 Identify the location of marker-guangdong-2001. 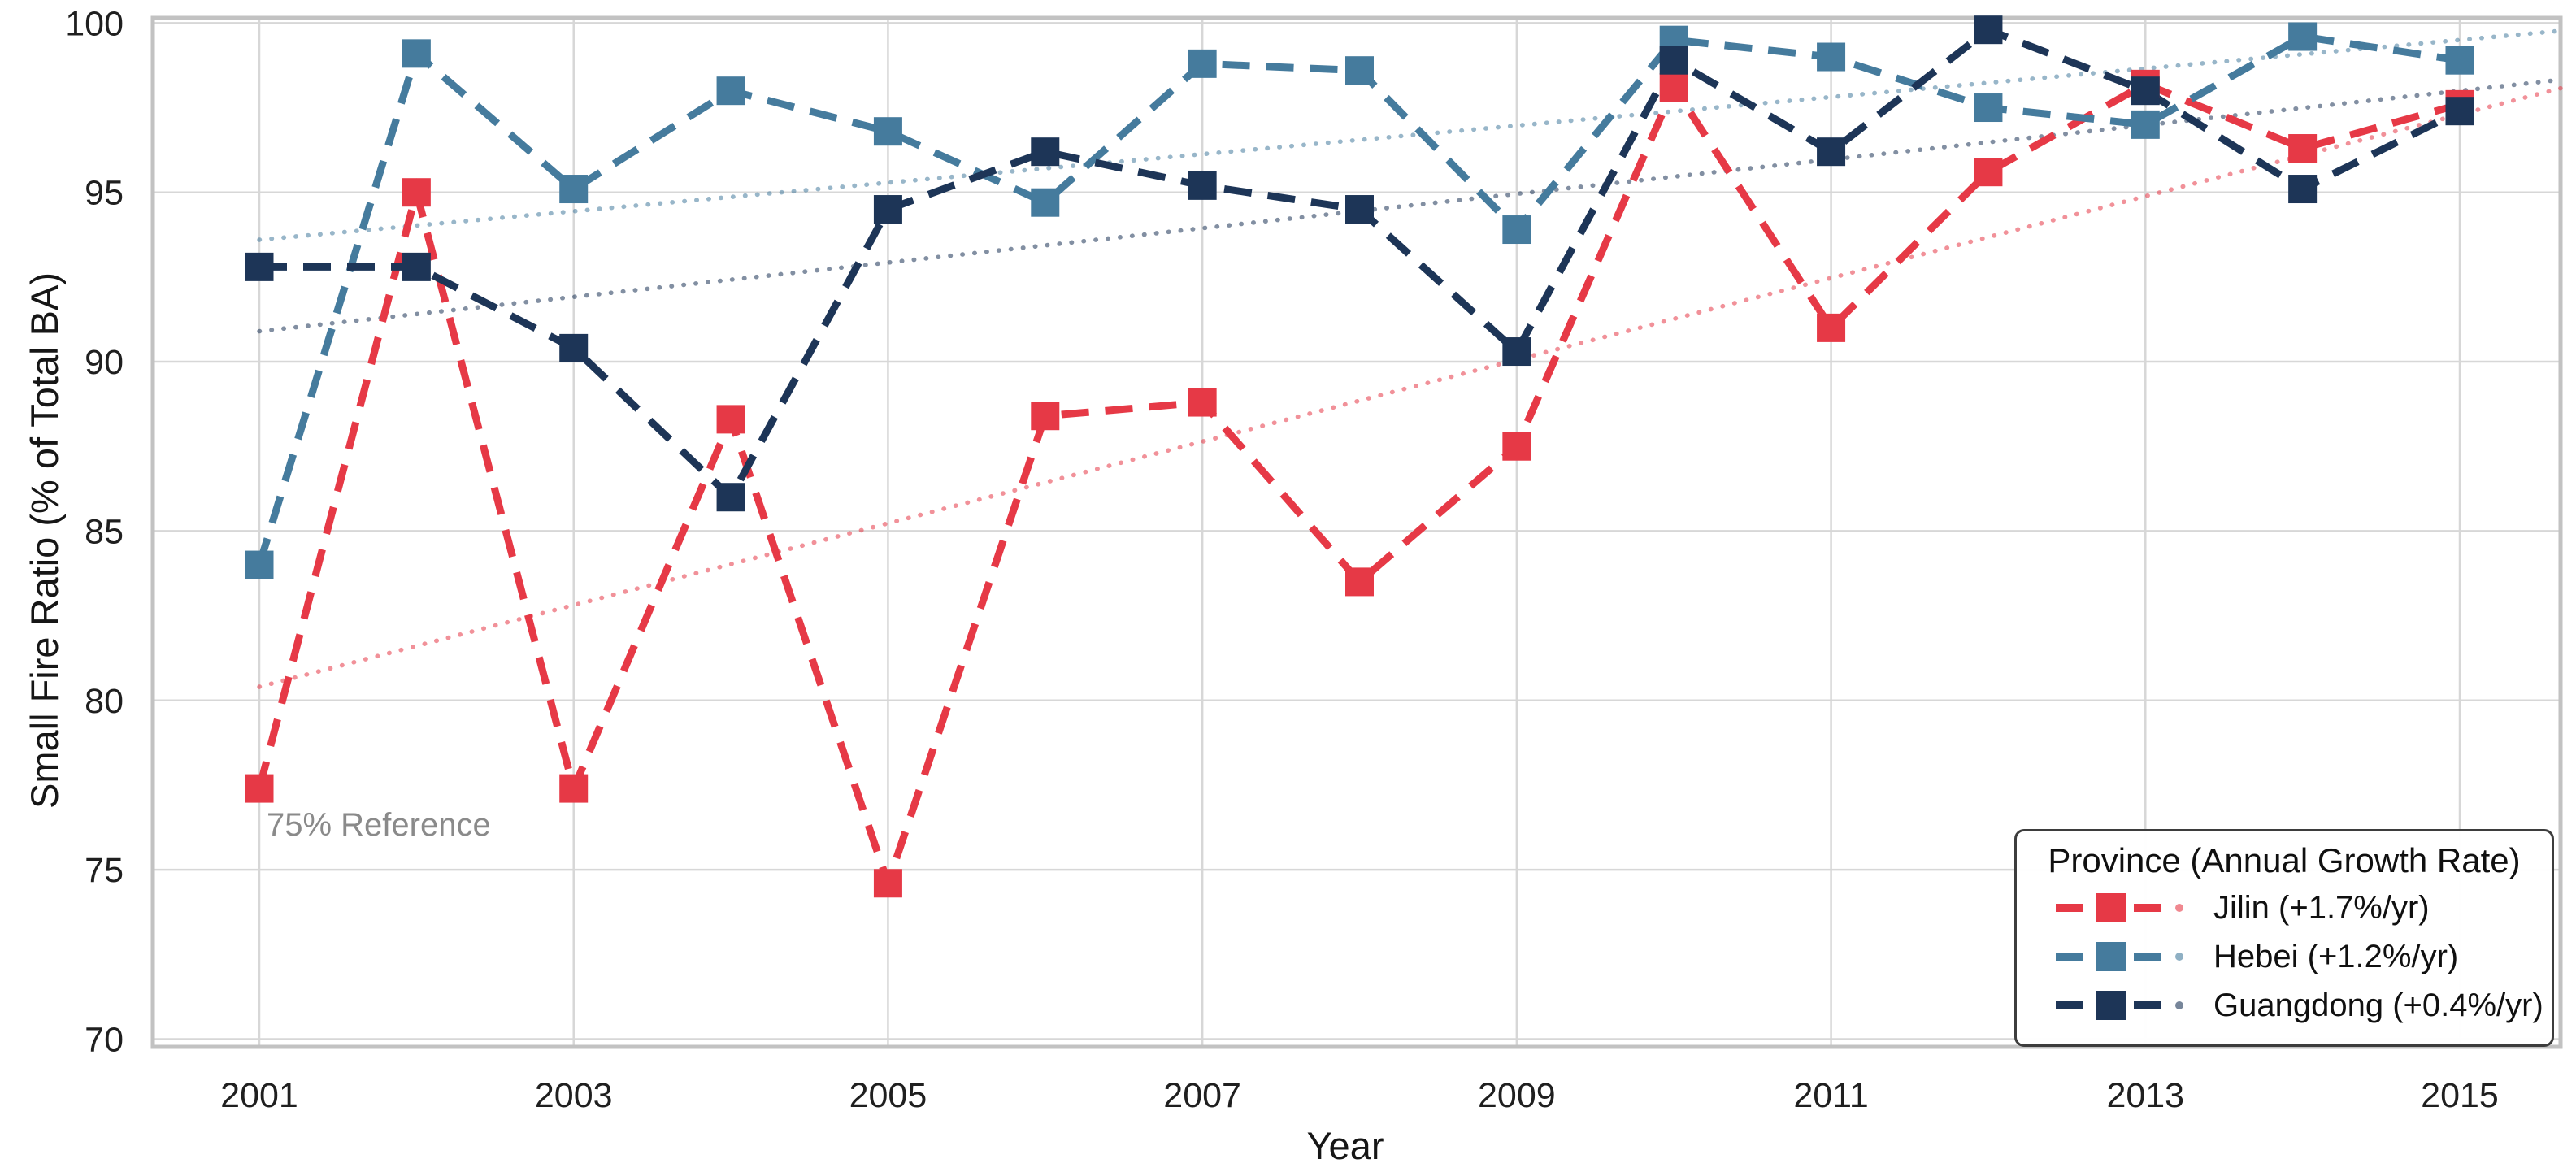
(259, 266).